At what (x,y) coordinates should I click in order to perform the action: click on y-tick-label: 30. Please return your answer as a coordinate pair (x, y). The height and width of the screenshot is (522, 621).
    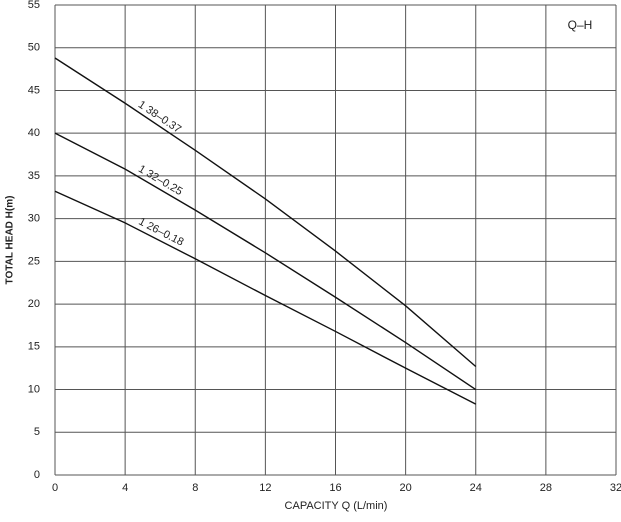
    Looking at the image, I should click on (34, 219).